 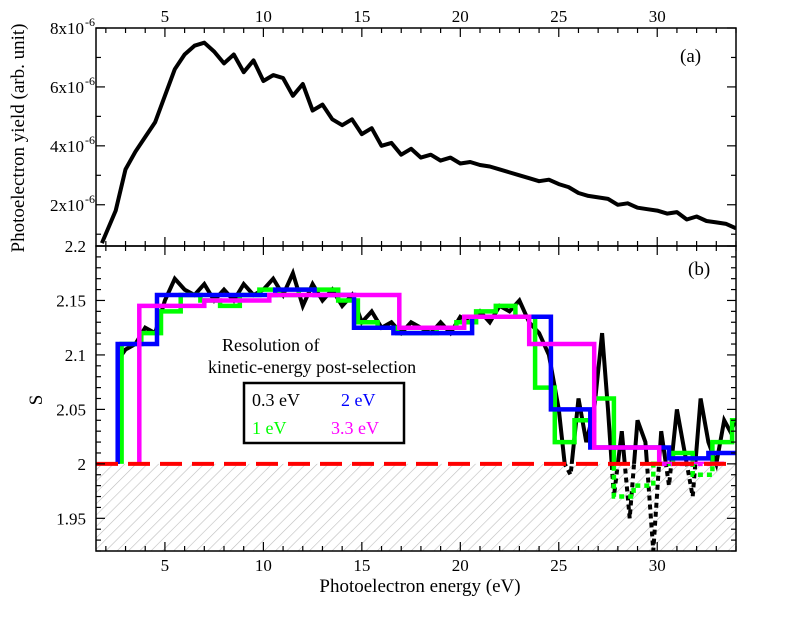 What do you see at coordinates (71, 518) in the screenshot?
I see `y-tick-label-b-5: 1.95` at bounding box center [71, 518].